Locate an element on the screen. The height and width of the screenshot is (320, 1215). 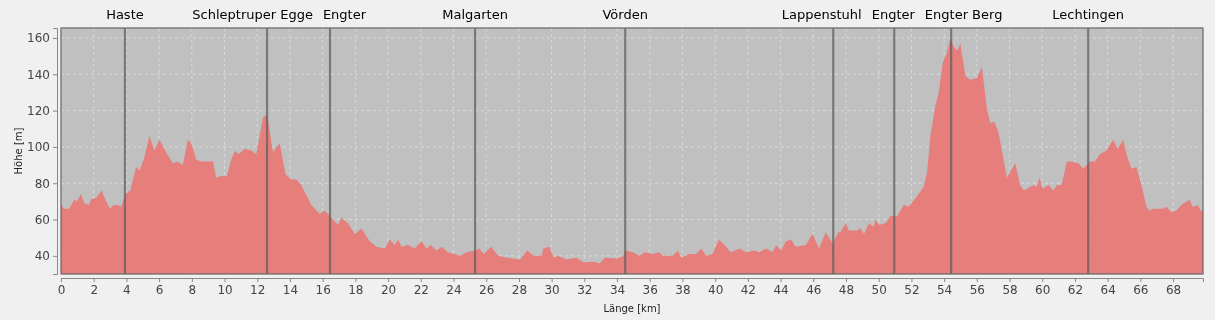
x-tick-label: 64 is located at coordinates (1108, 289).